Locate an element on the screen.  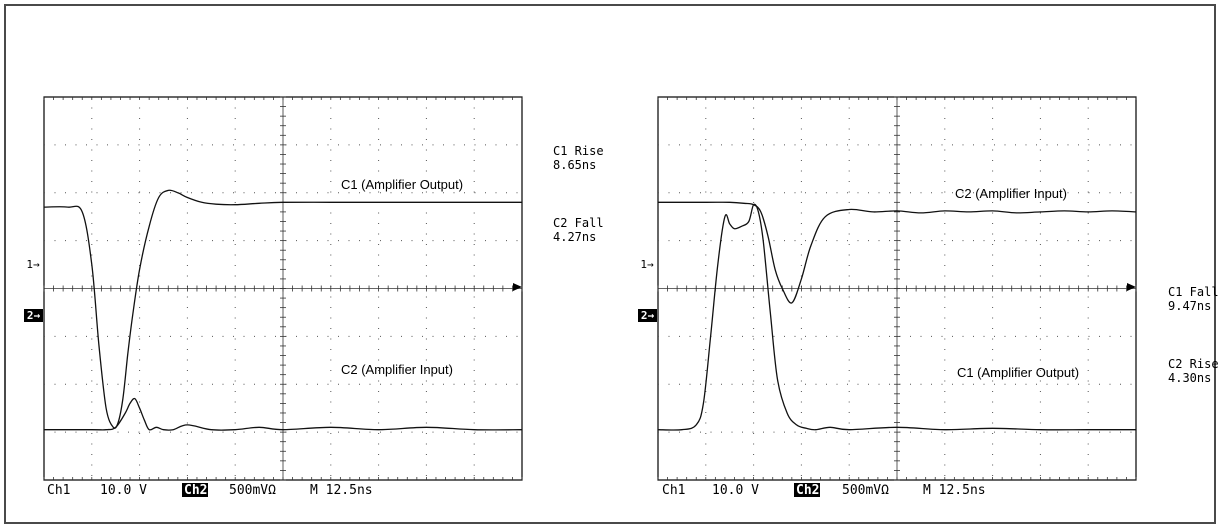
measurement-value: 8.65ns is located at coordinates (574, 165).